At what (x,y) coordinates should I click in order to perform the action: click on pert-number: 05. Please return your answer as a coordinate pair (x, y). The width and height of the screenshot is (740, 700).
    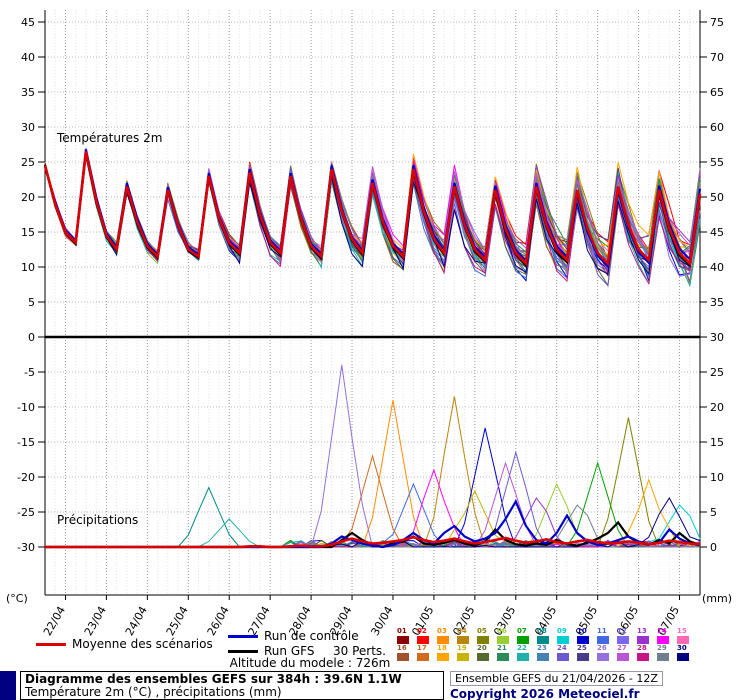
    Looking at the image, I should click on (482, 631).